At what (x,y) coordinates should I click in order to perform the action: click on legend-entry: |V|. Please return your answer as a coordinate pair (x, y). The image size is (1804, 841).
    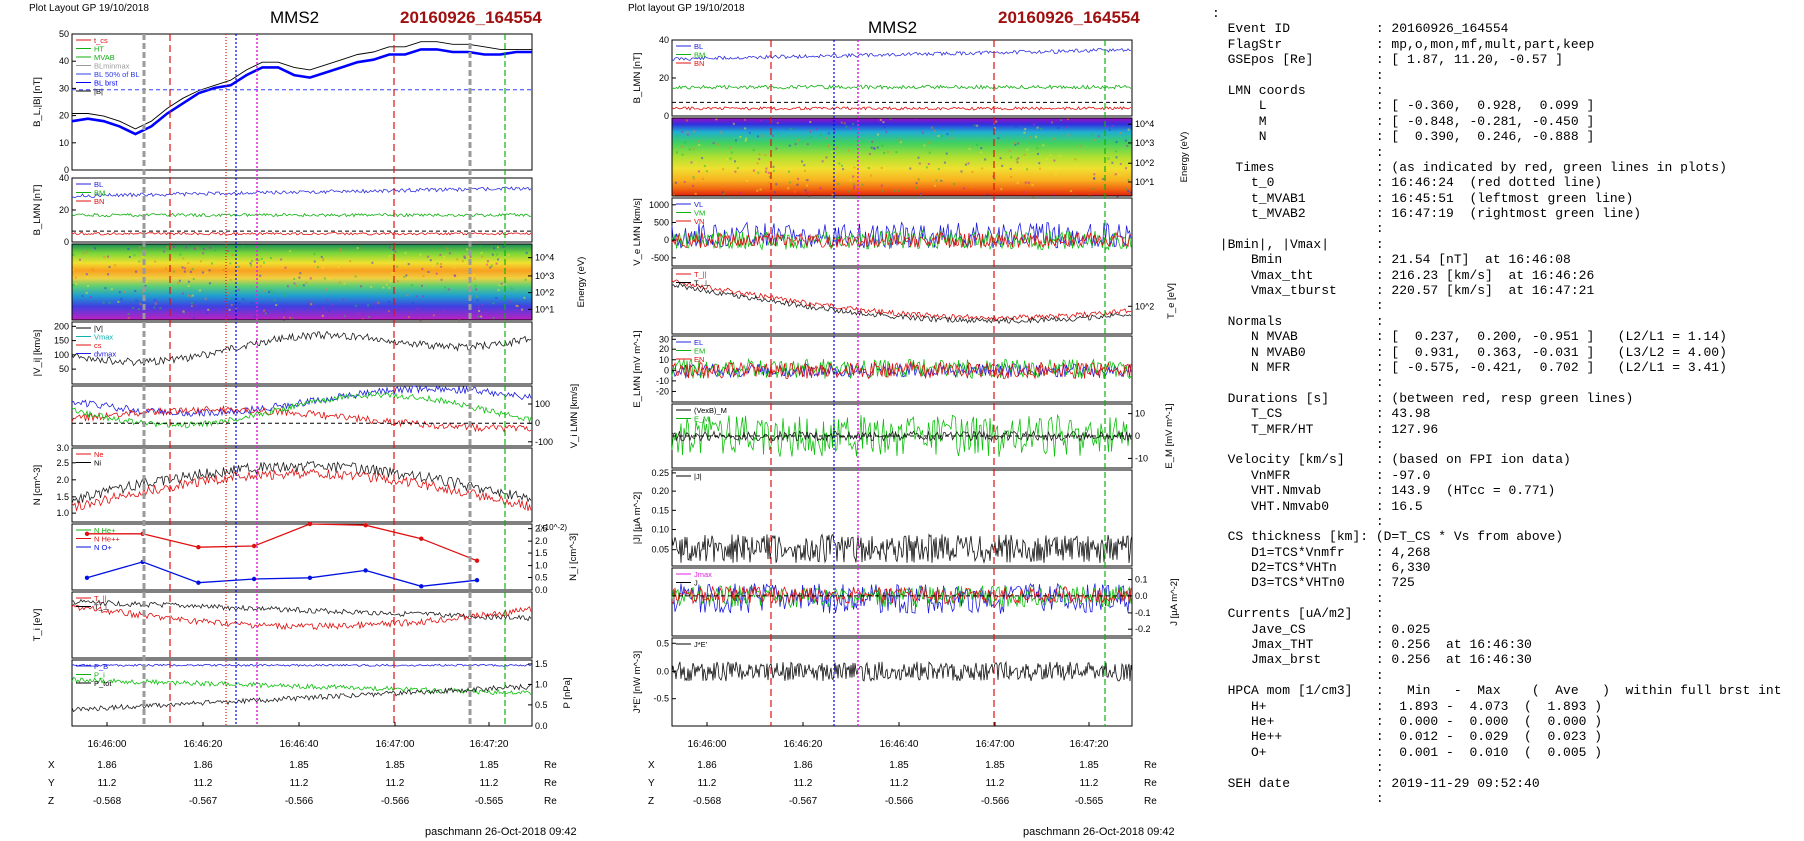
    Looking at the image, I should click on (98, 328).